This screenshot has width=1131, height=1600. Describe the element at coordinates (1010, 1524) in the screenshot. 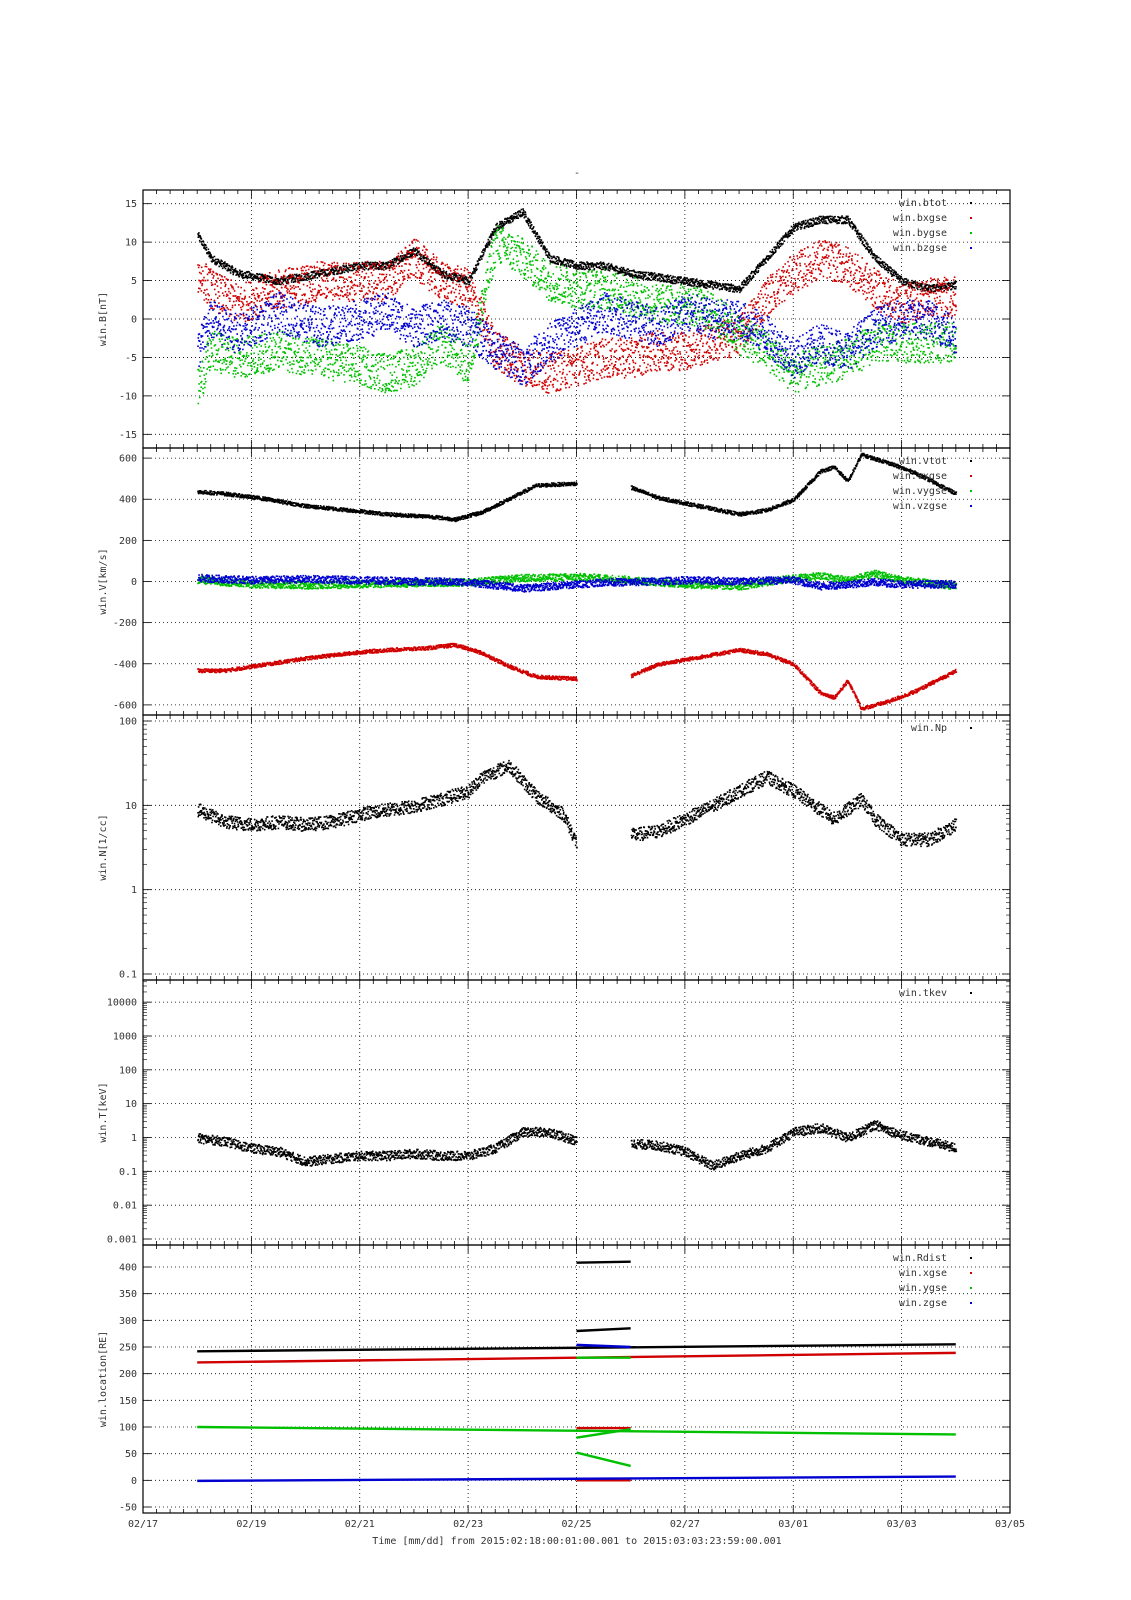

I see `x-tick-label: 03/05` at that location.